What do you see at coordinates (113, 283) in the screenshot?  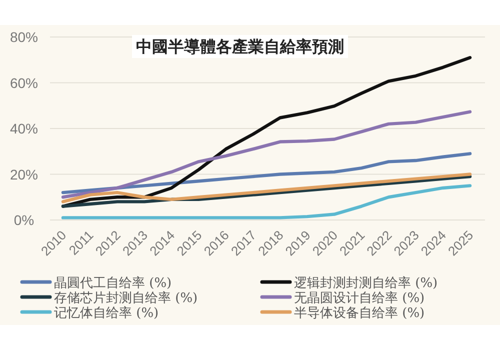 I see `legend-label: 晶圓代工自给率 (%)` at bounding box center [113, 283].